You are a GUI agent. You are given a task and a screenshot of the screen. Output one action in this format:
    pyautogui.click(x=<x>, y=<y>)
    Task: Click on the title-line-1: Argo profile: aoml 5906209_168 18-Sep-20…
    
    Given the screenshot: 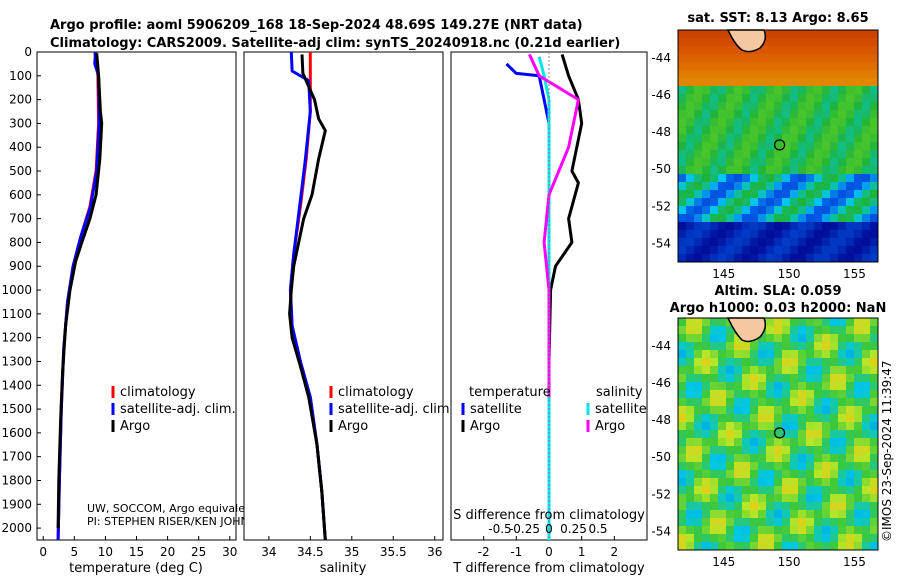 What is the action you would take?
    pyautogui.click(x=316, y=25)
    